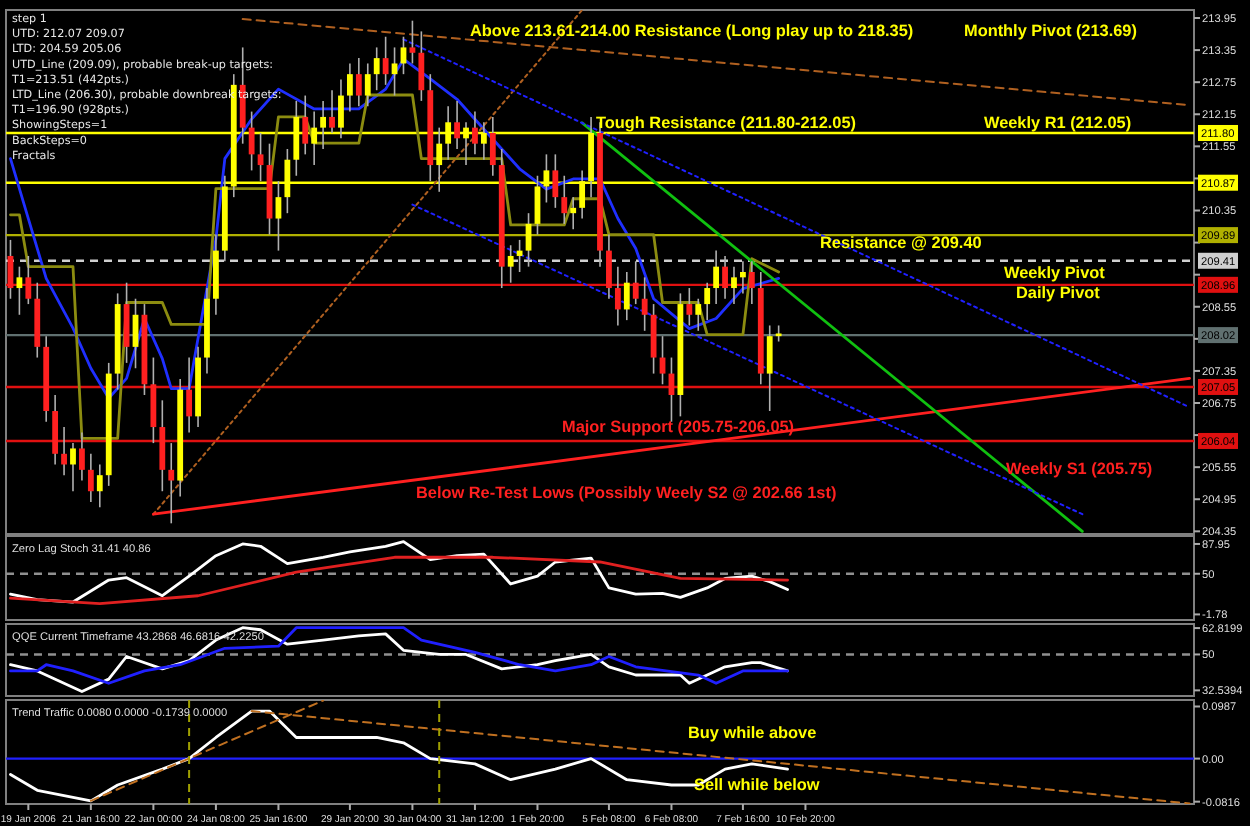  What do you see at coordinates (726, 123) in the screenshot?
I see `annotation: Tough Resistance (211.80-212.05)` at bounding box center [726, 123].